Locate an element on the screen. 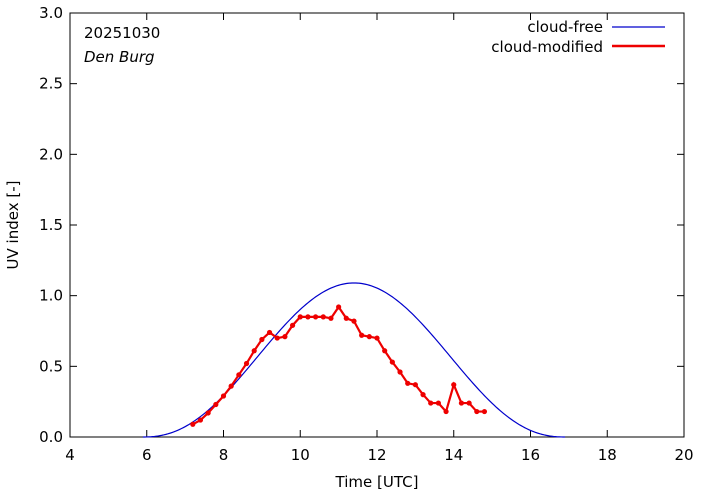  y-tick-label: 0.0 is located at coordinates (51, 437).